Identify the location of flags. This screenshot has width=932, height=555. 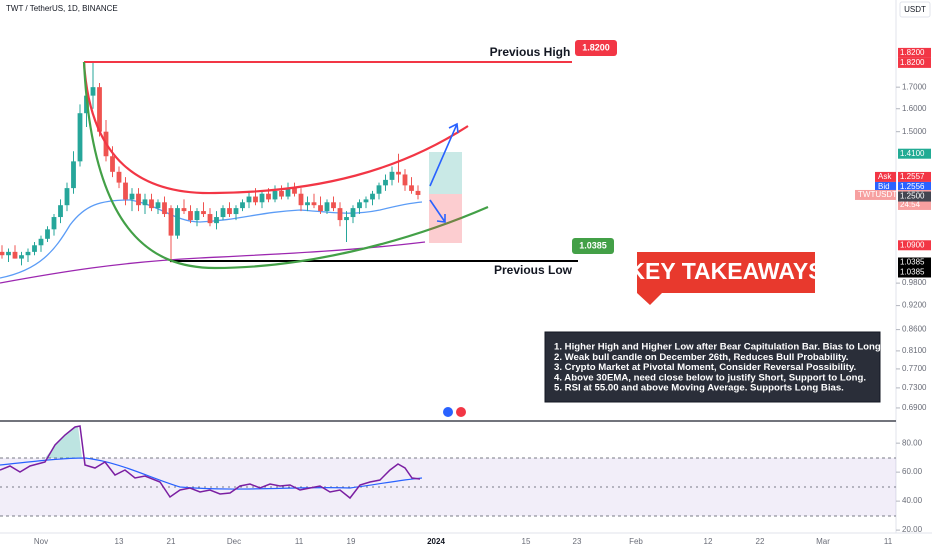
(454, 412).